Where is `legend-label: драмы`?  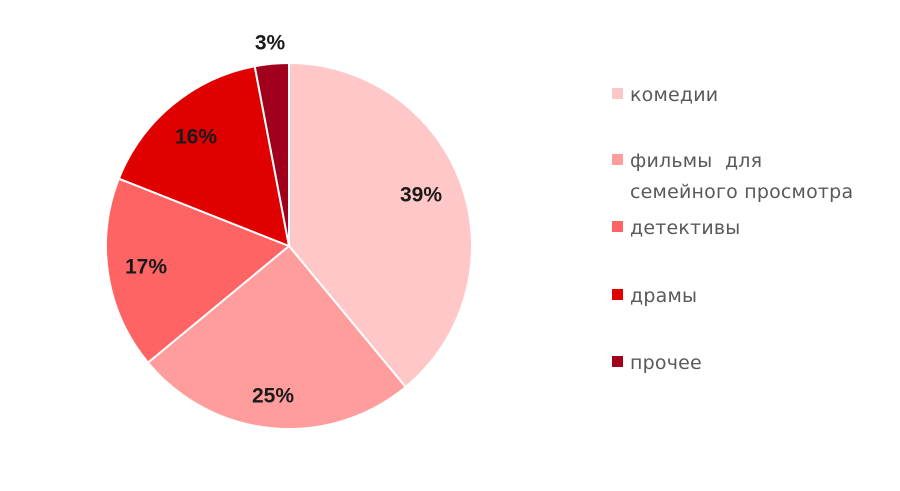 legend-label: драмы is located at coordinates (664, 296).